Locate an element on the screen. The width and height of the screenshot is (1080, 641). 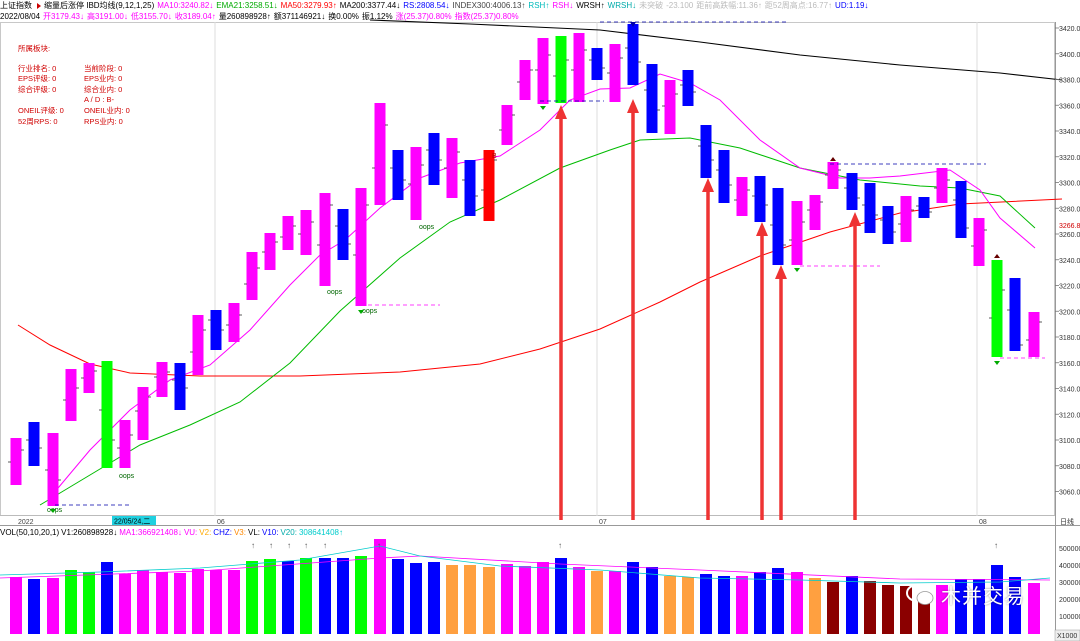
indicator-9: RSH↓ is located at coordinates (563, 5).